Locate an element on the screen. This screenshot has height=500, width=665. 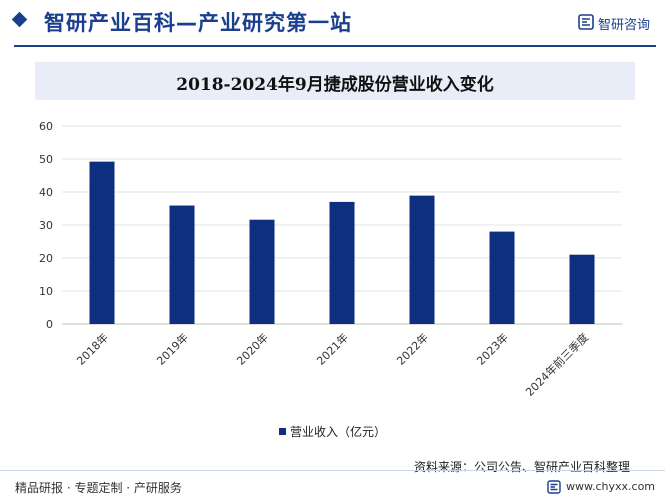
site-title: 智研产业百科—产业研究第一站 is located at coordinates (198, 23).